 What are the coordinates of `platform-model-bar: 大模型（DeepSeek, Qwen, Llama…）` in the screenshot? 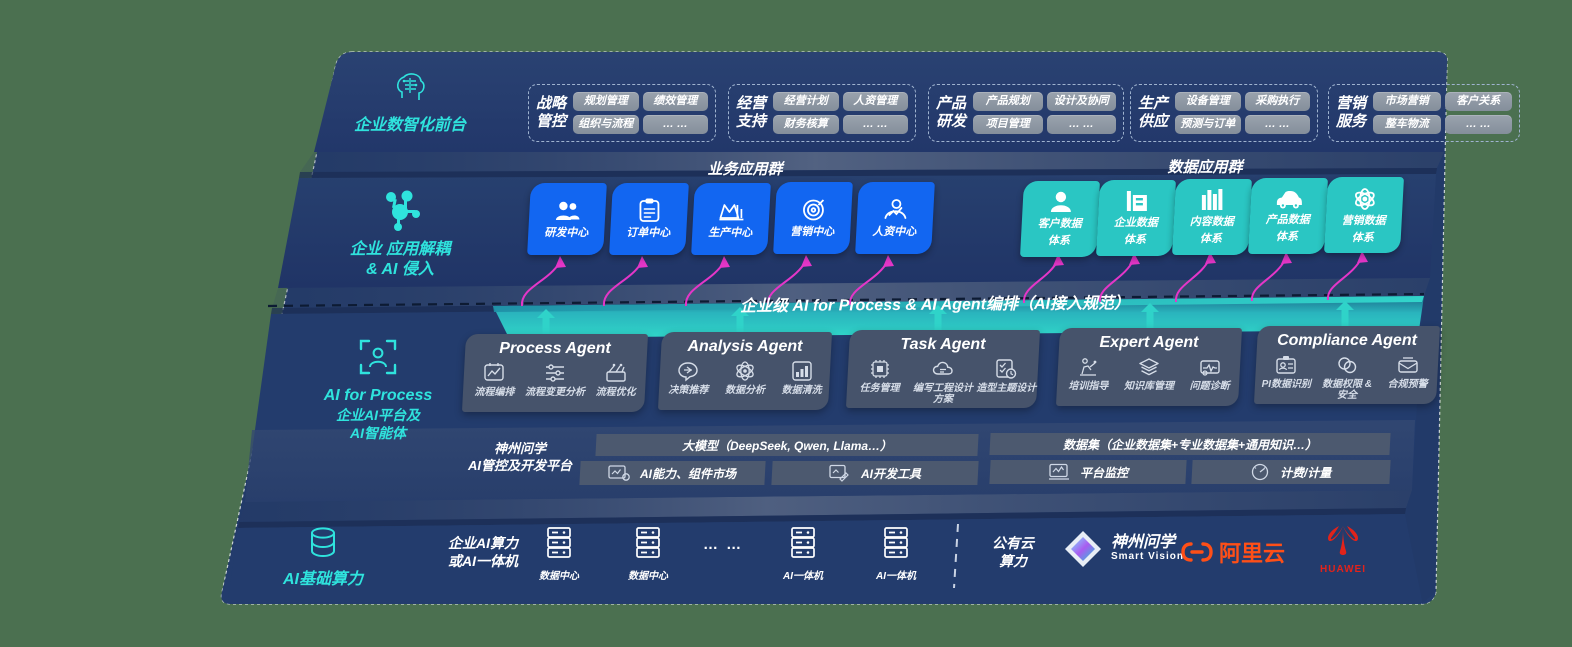 It's located at (787, 445).